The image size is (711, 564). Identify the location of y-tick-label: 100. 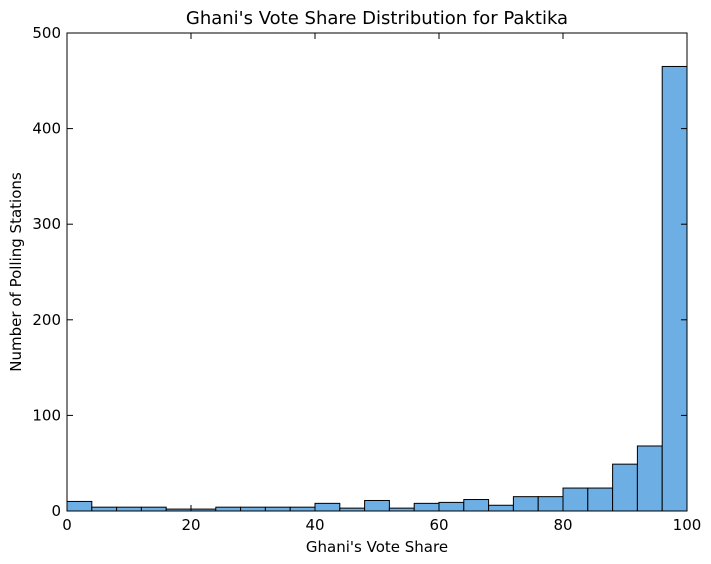
(46, 415).